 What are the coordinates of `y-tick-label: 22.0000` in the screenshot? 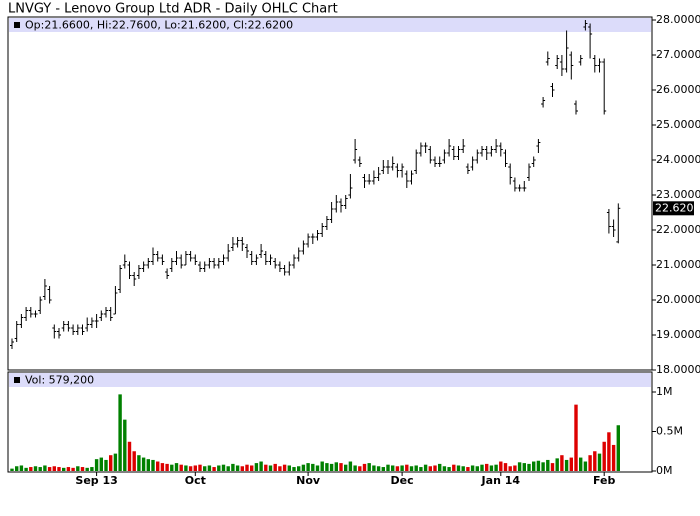 It's located at (678, 229).